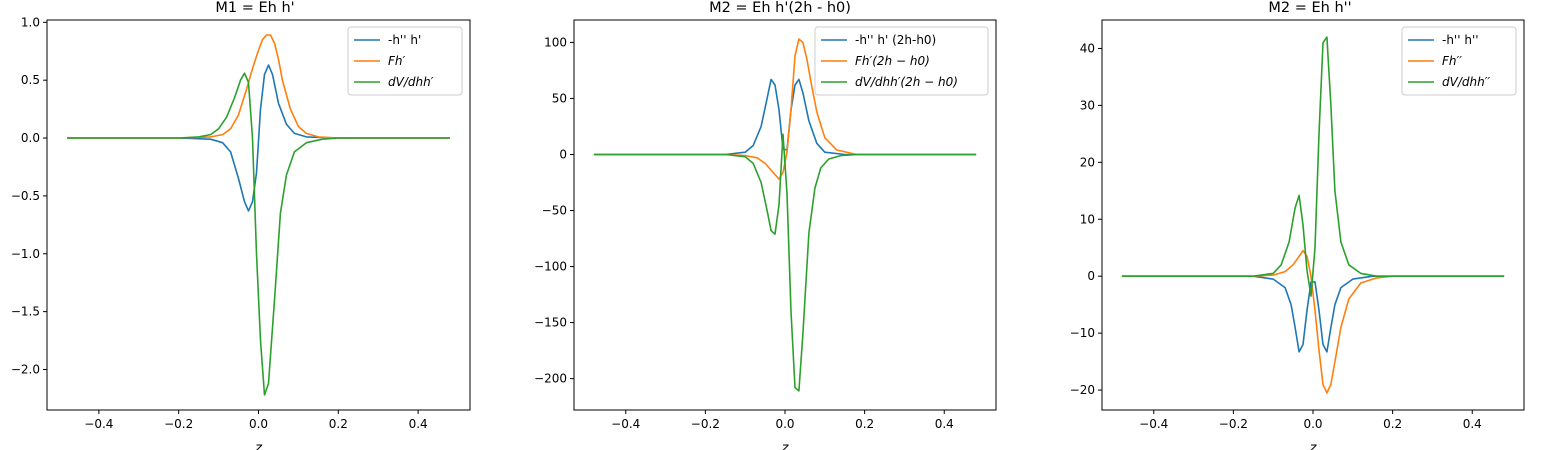  I want to click on legend-label: dV/dhh′(2h − h0), so click(906, 82).